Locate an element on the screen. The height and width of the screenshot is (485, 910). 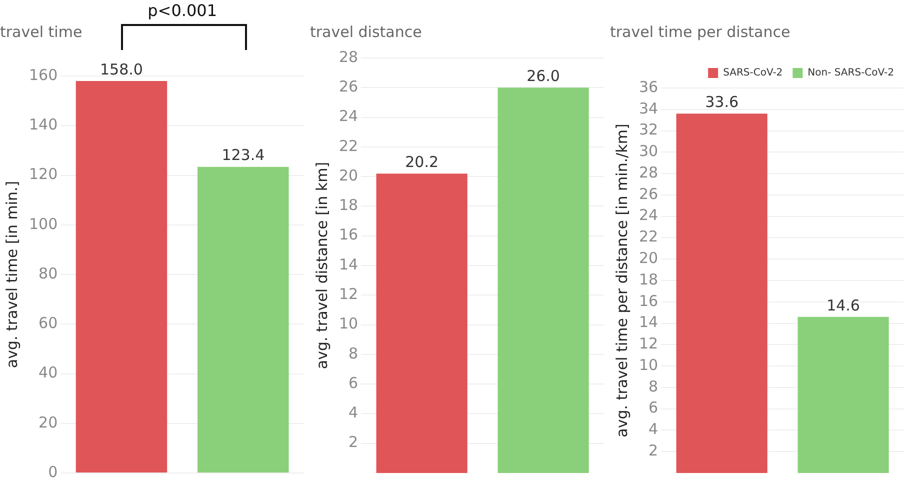
y-tick-label: 80 is located at coordinates (48, 273).